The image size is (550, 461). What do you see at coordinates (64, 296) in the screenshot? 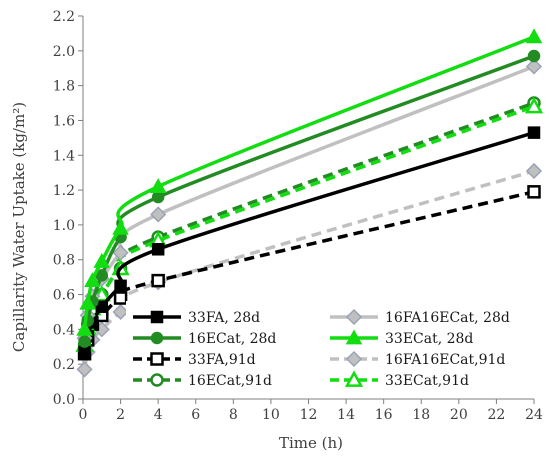
I see `y-tick-label: 0.6` at bounding box center [64, 296].